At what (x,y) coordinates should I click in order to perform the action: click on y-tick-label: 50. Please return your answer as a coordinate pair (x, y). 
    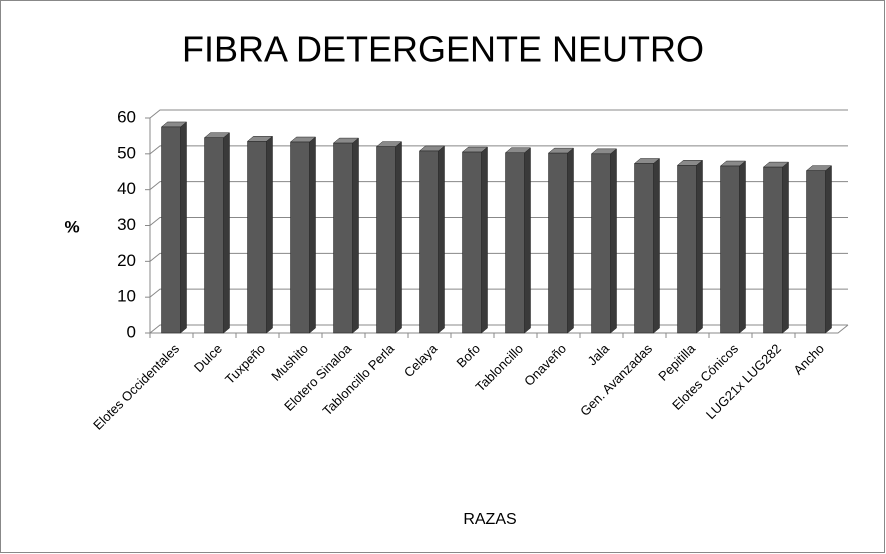
    Looking at the image, I should click on (126, 152).